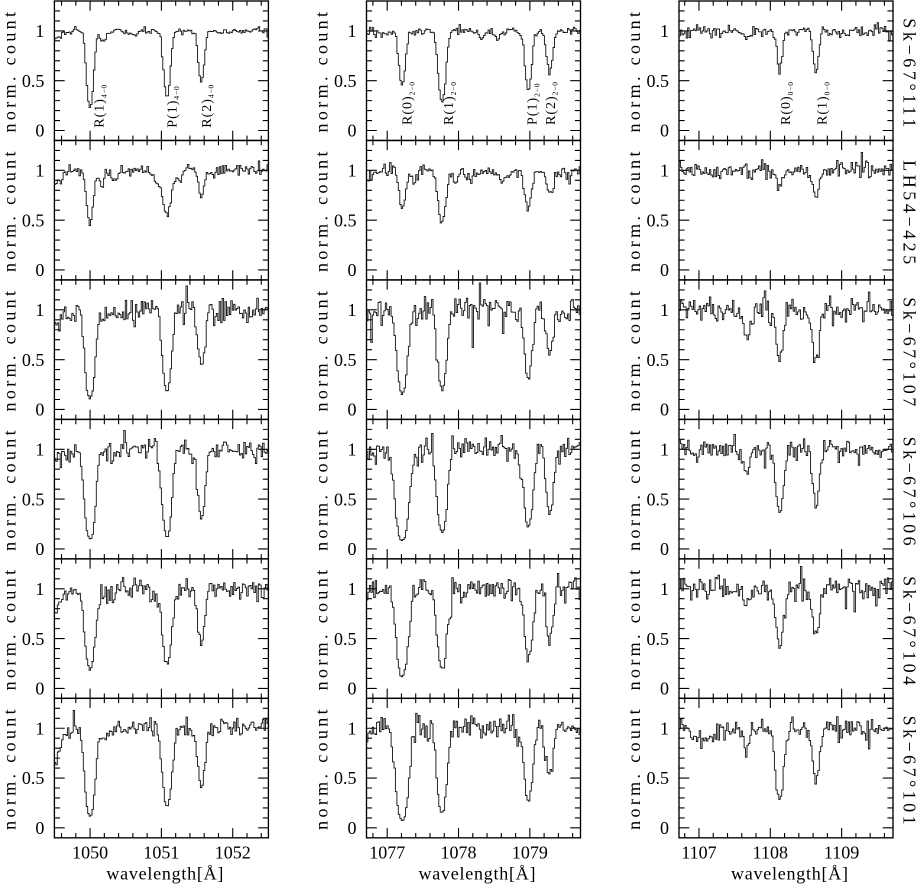  What do you see at coordinates (909, 491) in the screenshot?
I see `svg-text: Sk−67°106` at bounding box center [909, 491].